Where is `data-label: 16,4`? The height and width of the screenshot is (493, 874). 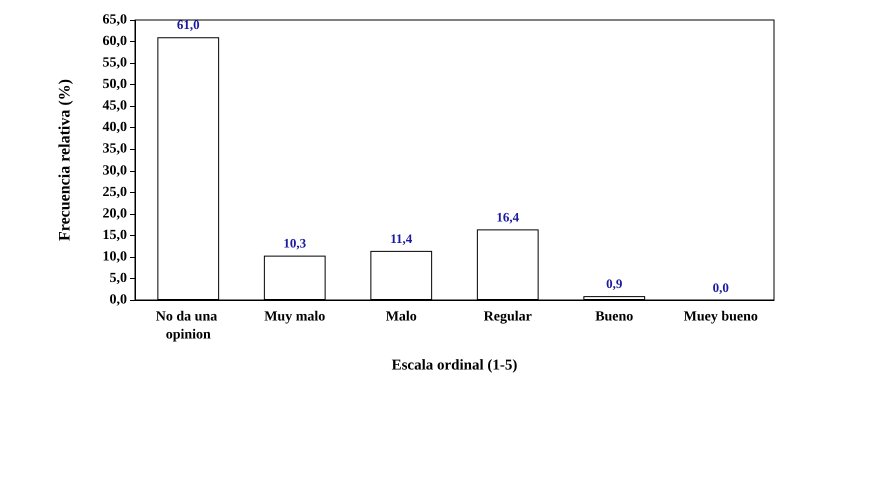
data-label: 16,4 is located at coordinates (508, 216).